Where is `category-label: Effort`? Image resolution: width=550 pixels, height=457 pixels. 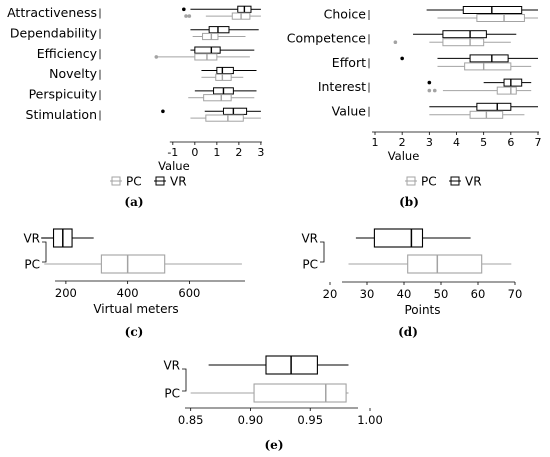
category-label: Effort is located at coordinates (349, 62).